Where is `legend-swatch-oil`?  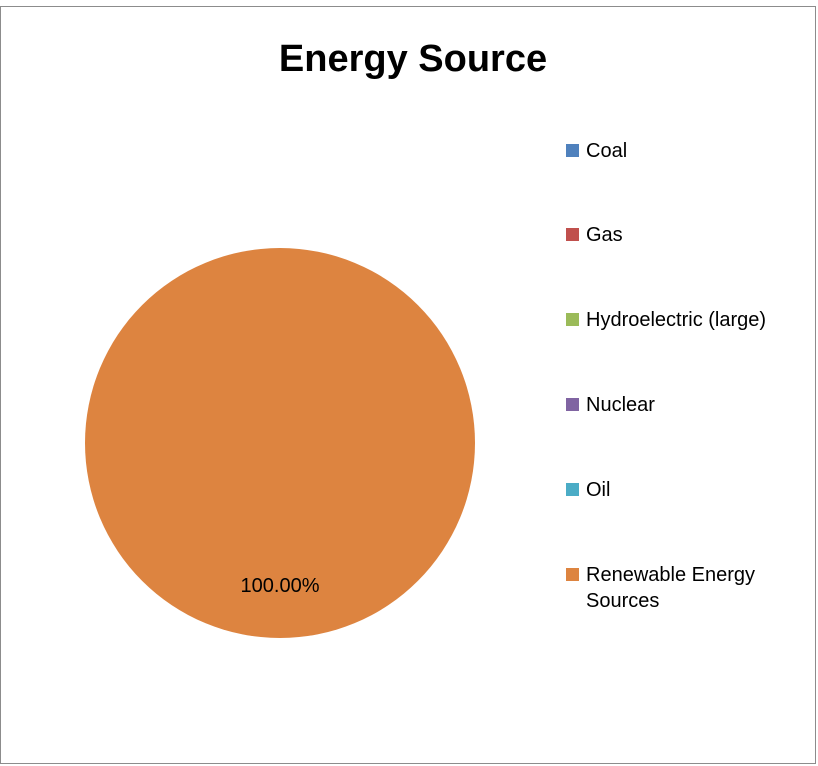 legend-swatch-oil is located at coordinates (572, 489).